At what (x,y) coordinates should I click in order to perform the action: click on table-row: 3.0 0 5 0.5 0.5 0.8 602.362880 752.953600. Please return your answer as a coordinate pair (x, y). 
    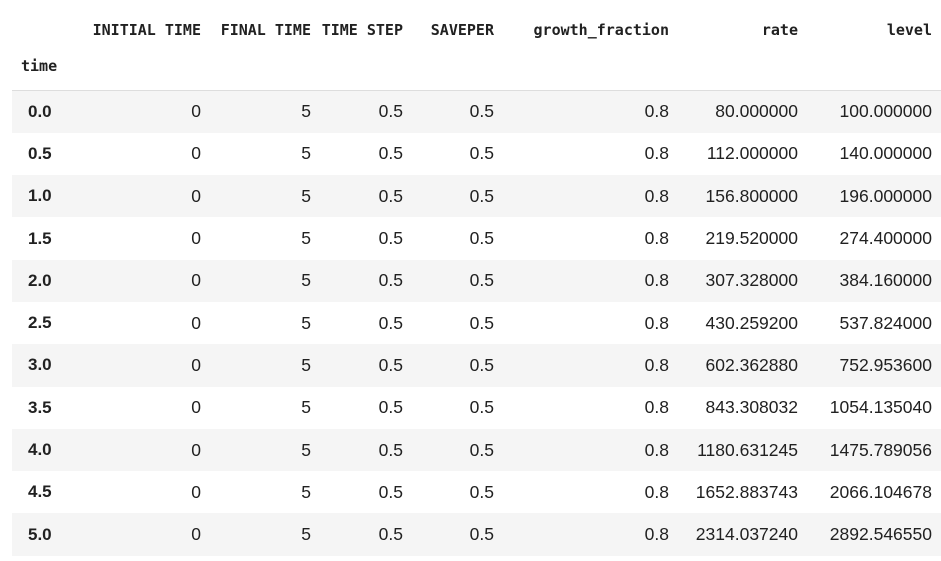
    Looking at the image, I should click on (476, 365).